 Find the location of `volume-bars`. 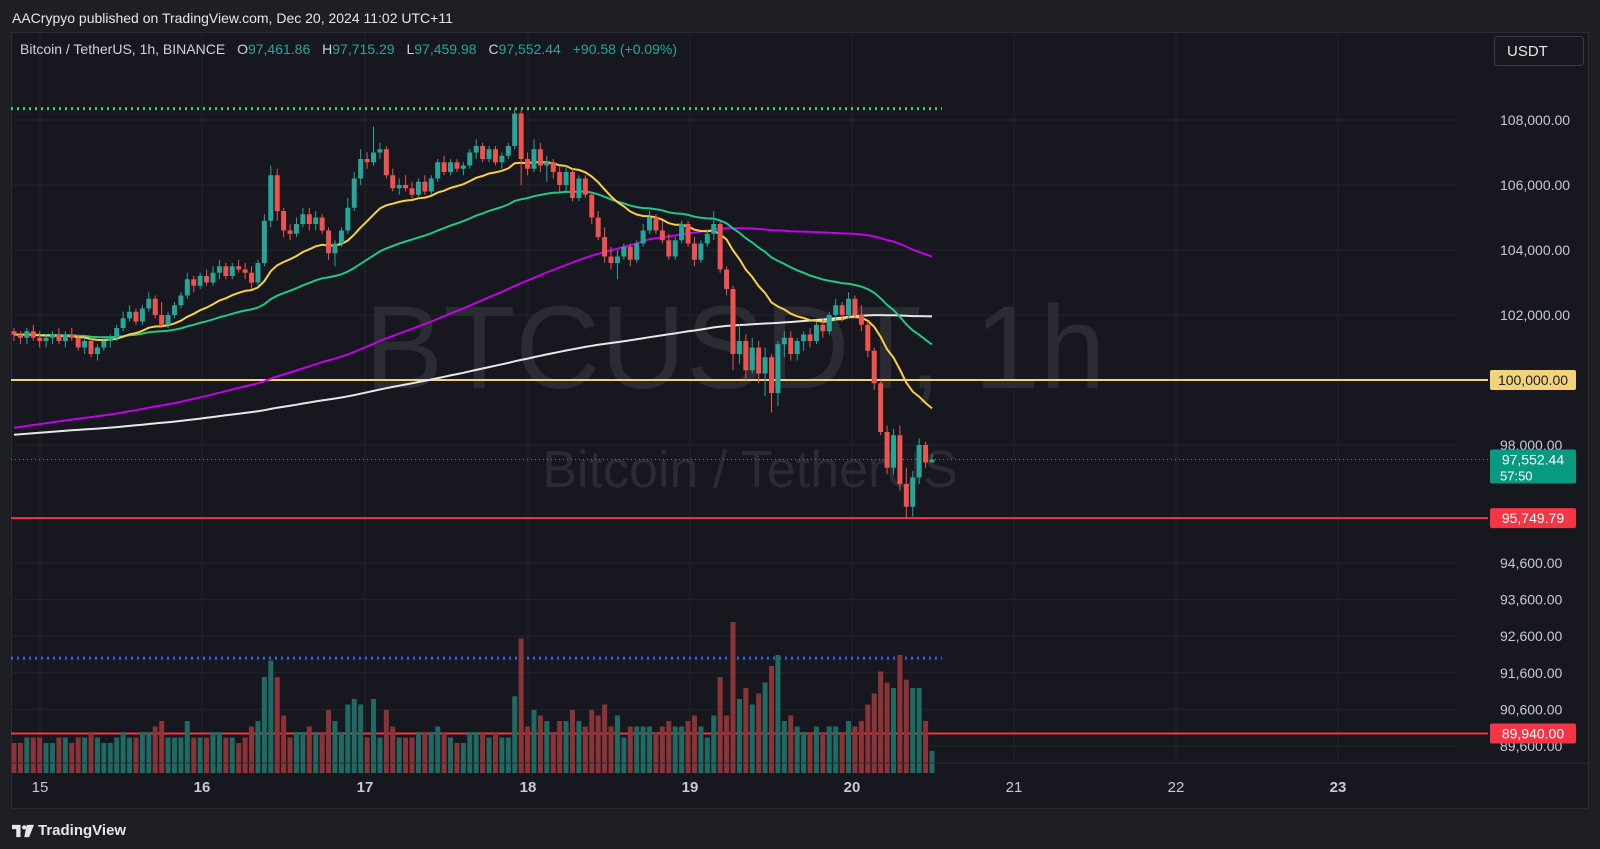

volume-bars is located at coordinates (473, 697).